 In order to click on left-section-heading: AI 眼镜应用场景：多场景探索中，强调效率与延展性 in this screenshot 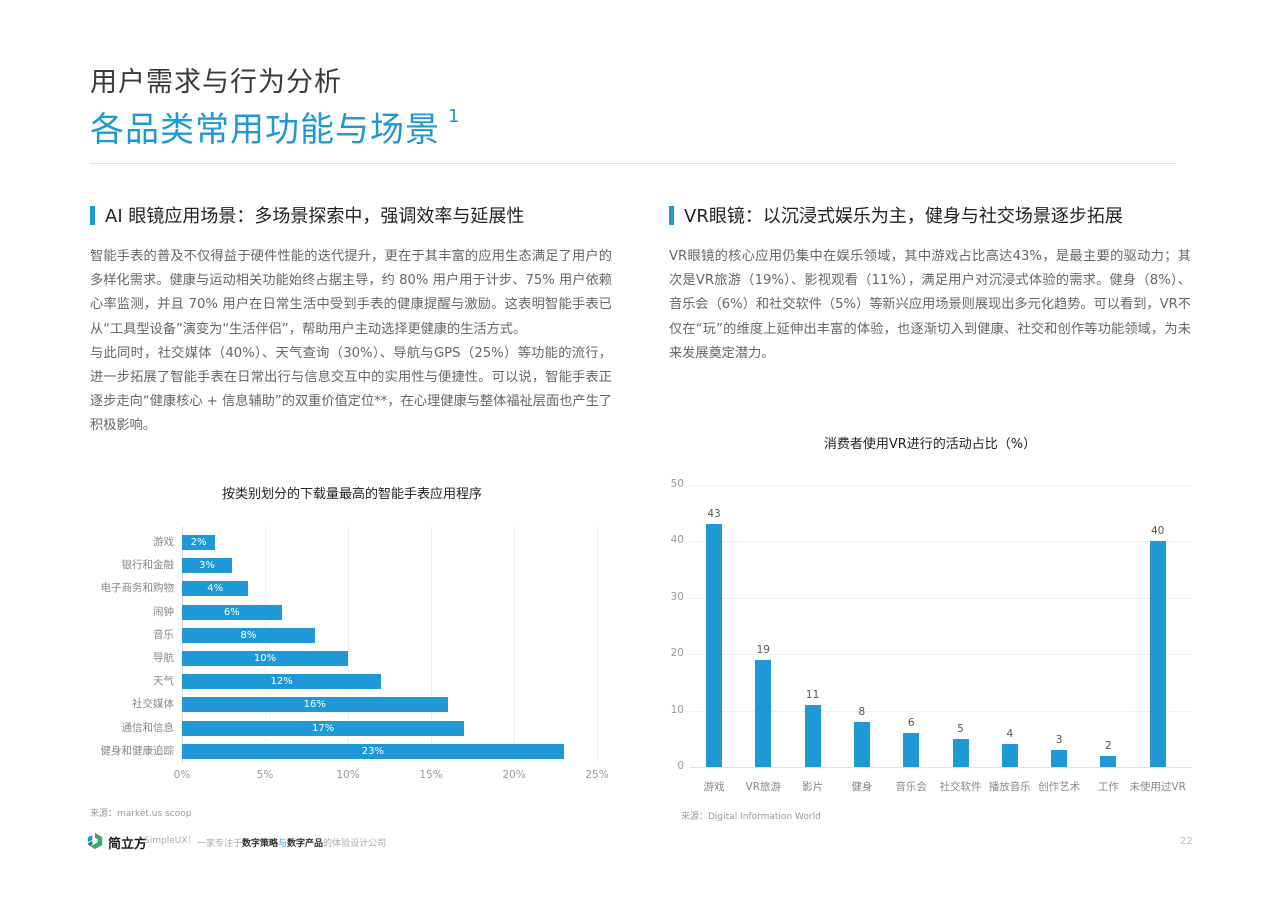, I will do `click(307, 215)`.